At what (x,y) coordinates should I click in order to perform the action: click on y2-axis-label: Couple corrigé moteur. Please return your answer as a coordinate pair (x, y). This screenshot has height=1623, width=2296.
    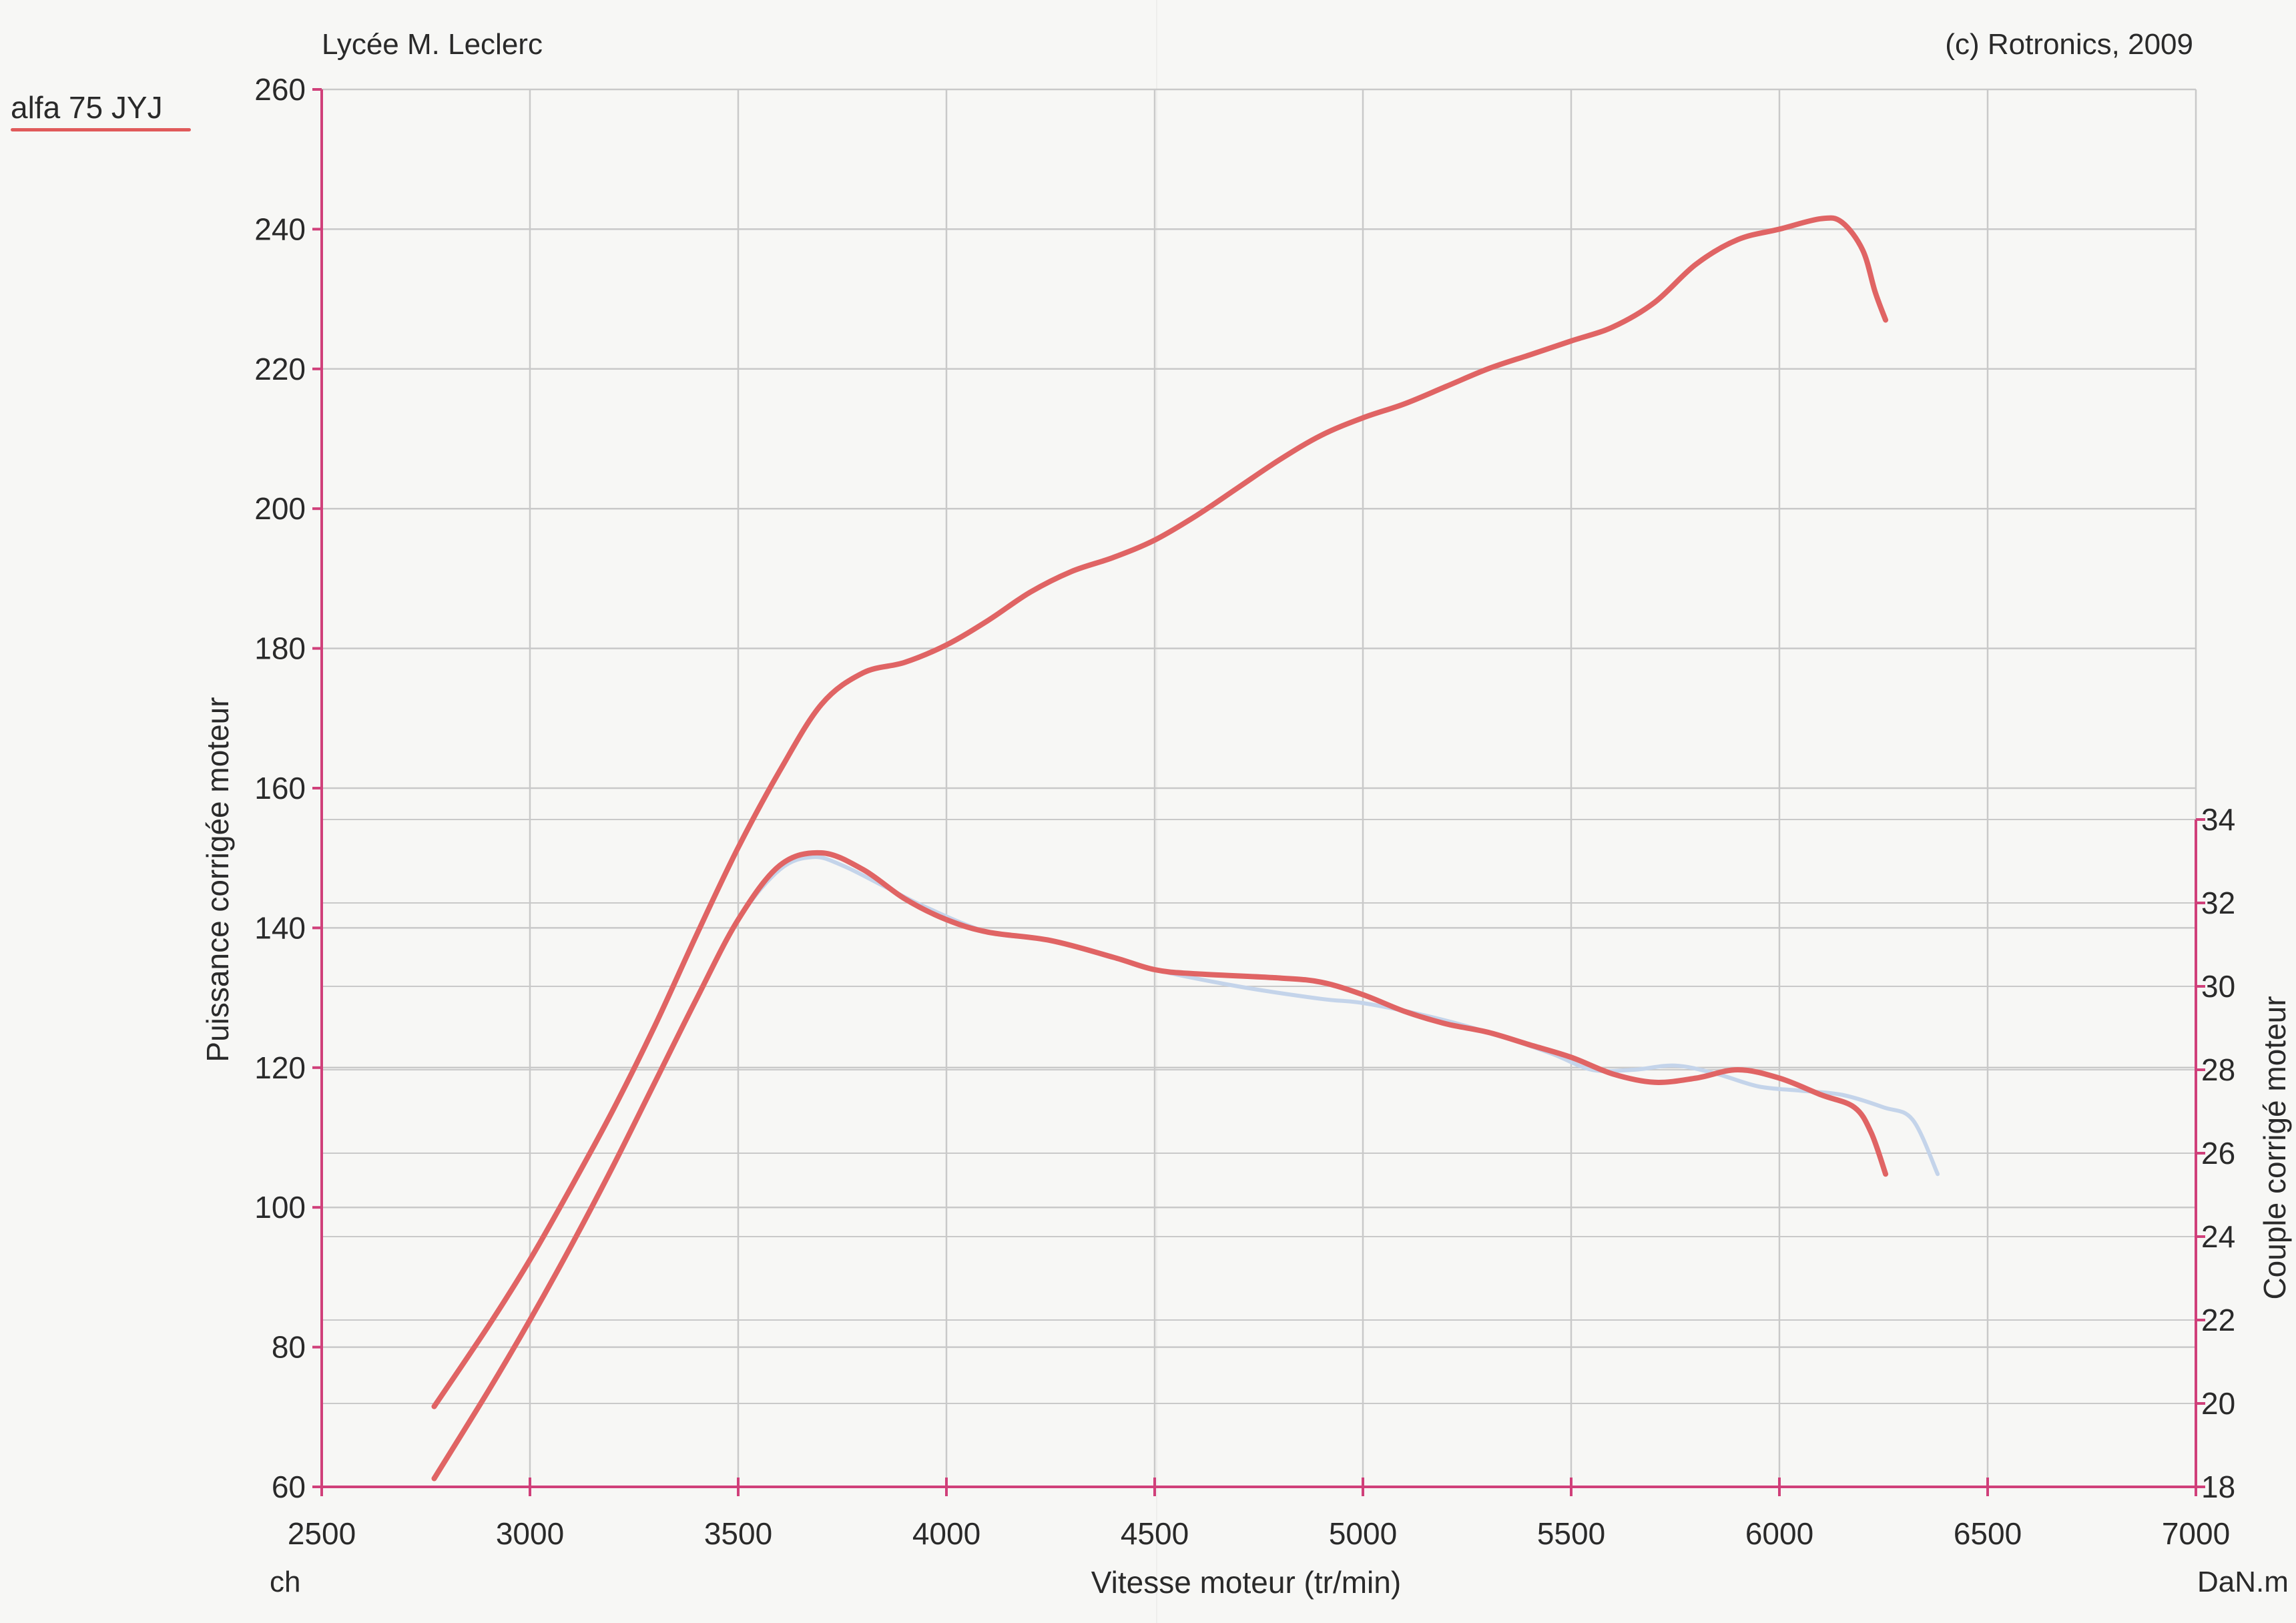
    Looking at the image, I should click on (2274, 1147).